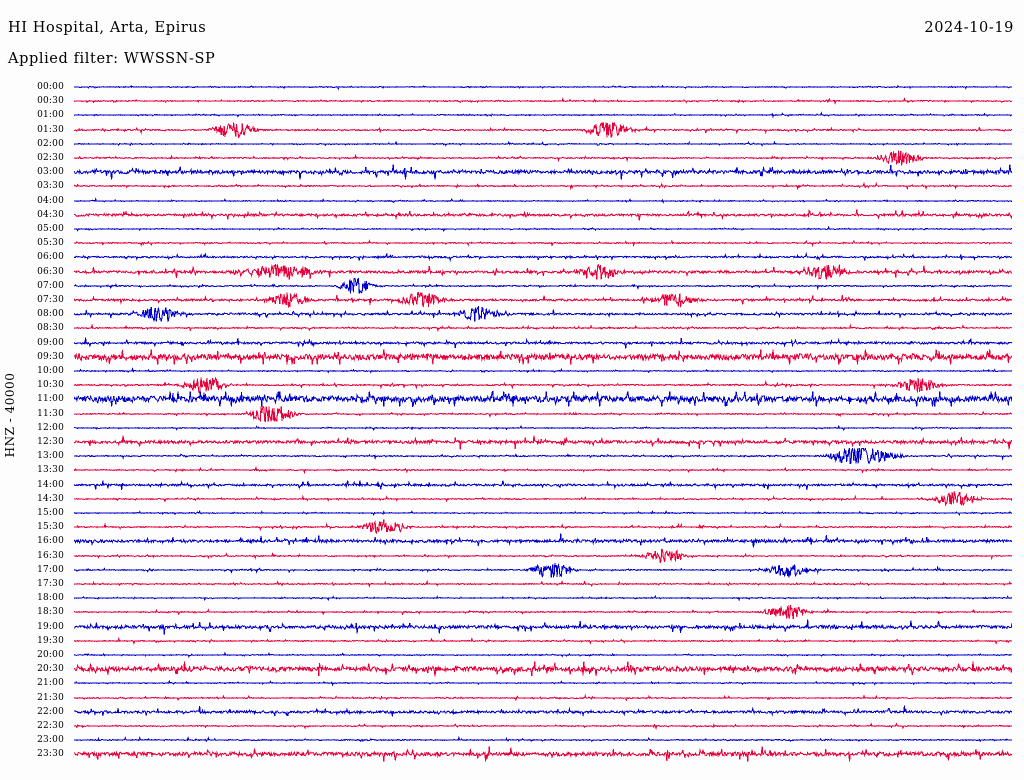  I want to click on trace-row: 03:30, so click(512, 189).